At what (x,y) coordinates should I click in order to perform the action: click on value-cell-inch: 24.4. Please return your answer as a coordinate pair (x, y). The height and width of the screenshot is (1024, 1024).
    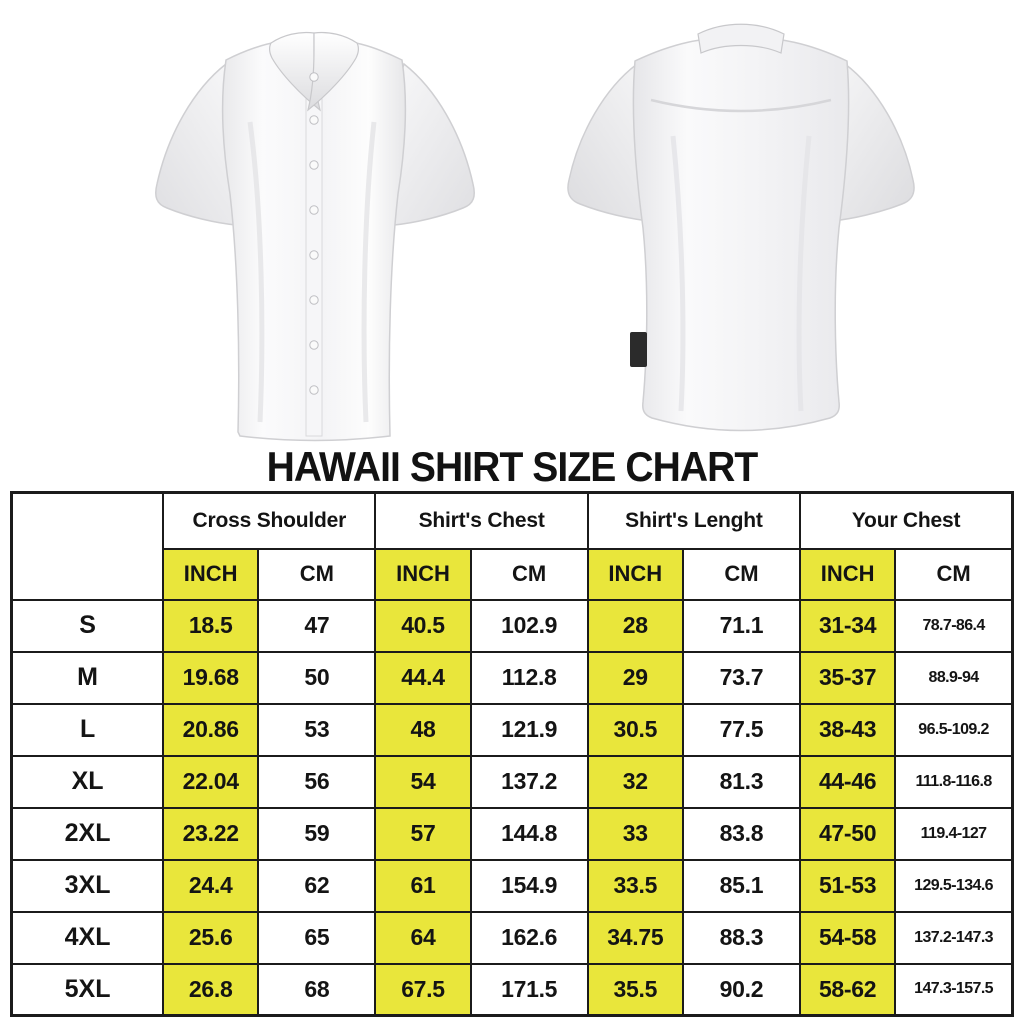
    Looking at the image, I should click on (211, 885).